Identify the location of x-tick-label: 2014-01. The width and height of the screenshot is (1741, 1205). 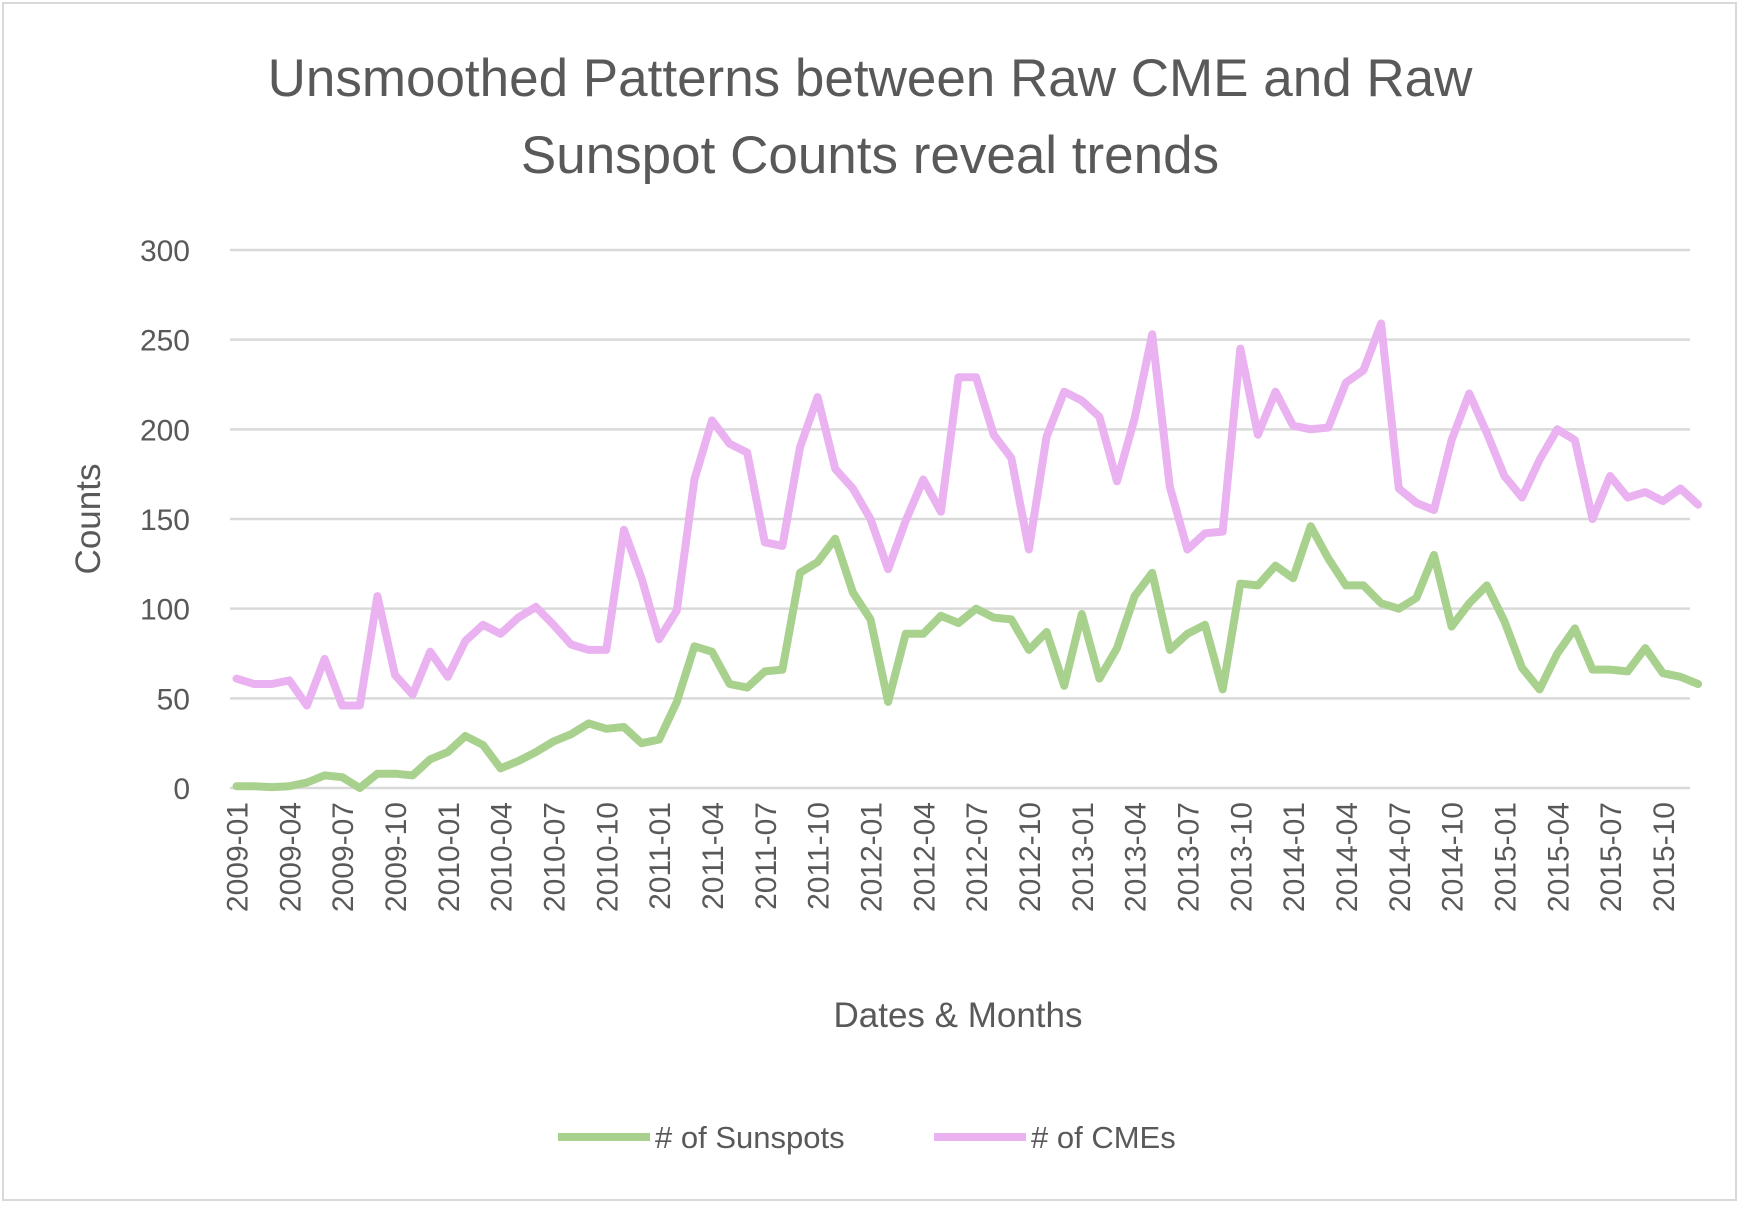
(1294, 857).